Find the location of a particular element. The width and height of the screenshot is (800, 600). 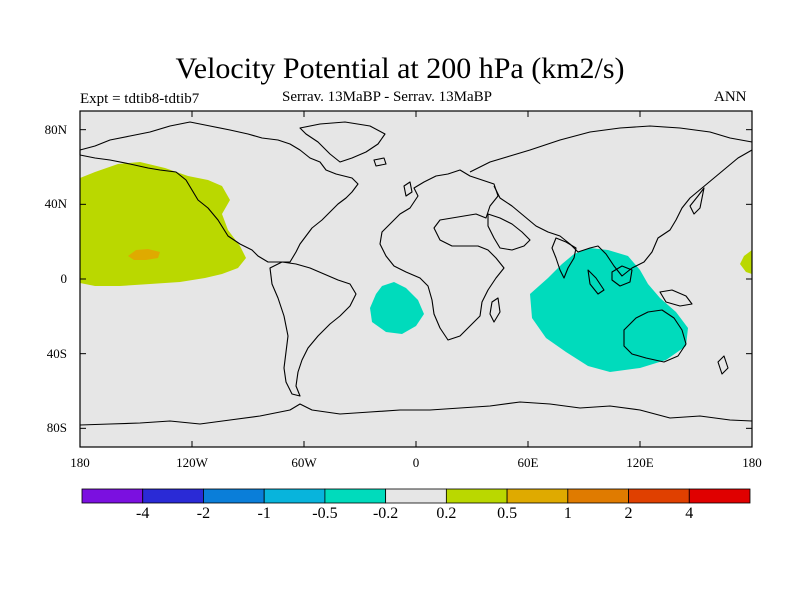

europe-africa-coast is located at coordinates (442, 255).